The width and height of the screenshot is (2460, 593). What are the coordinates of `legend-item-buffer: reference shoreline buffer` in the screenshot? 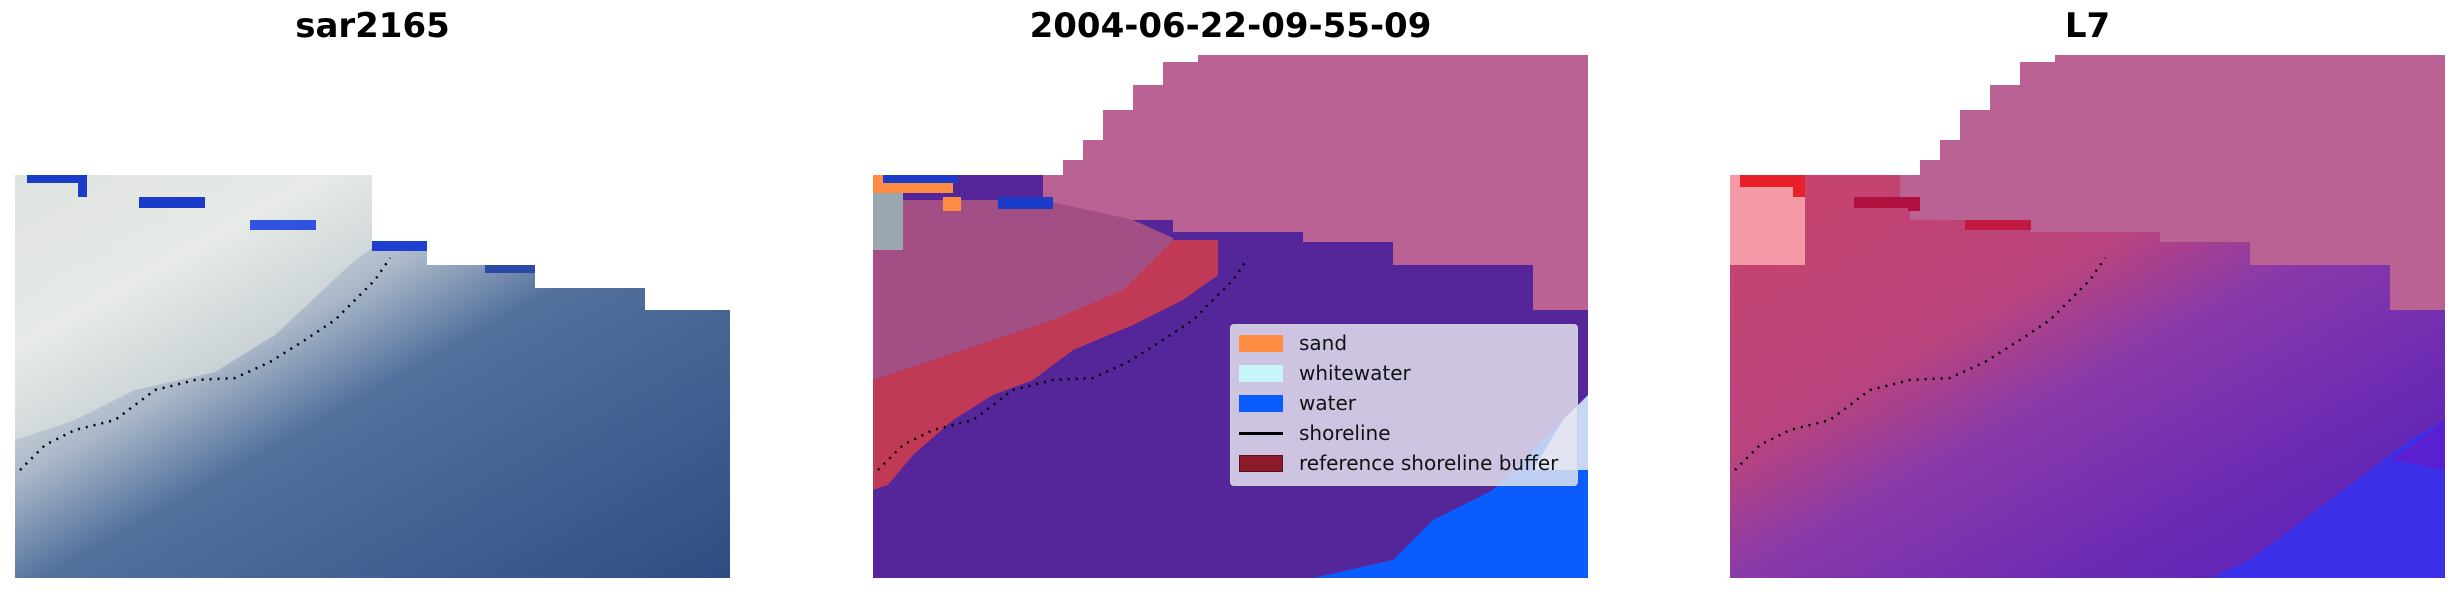 It's located at (1398, 463).